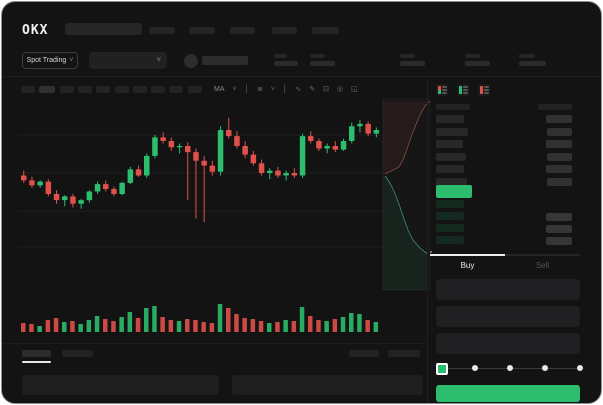  What do you see at coordinates (484, 90) in the screenshot?
I see `book-asks-icon` at bounding box center [484, 90].